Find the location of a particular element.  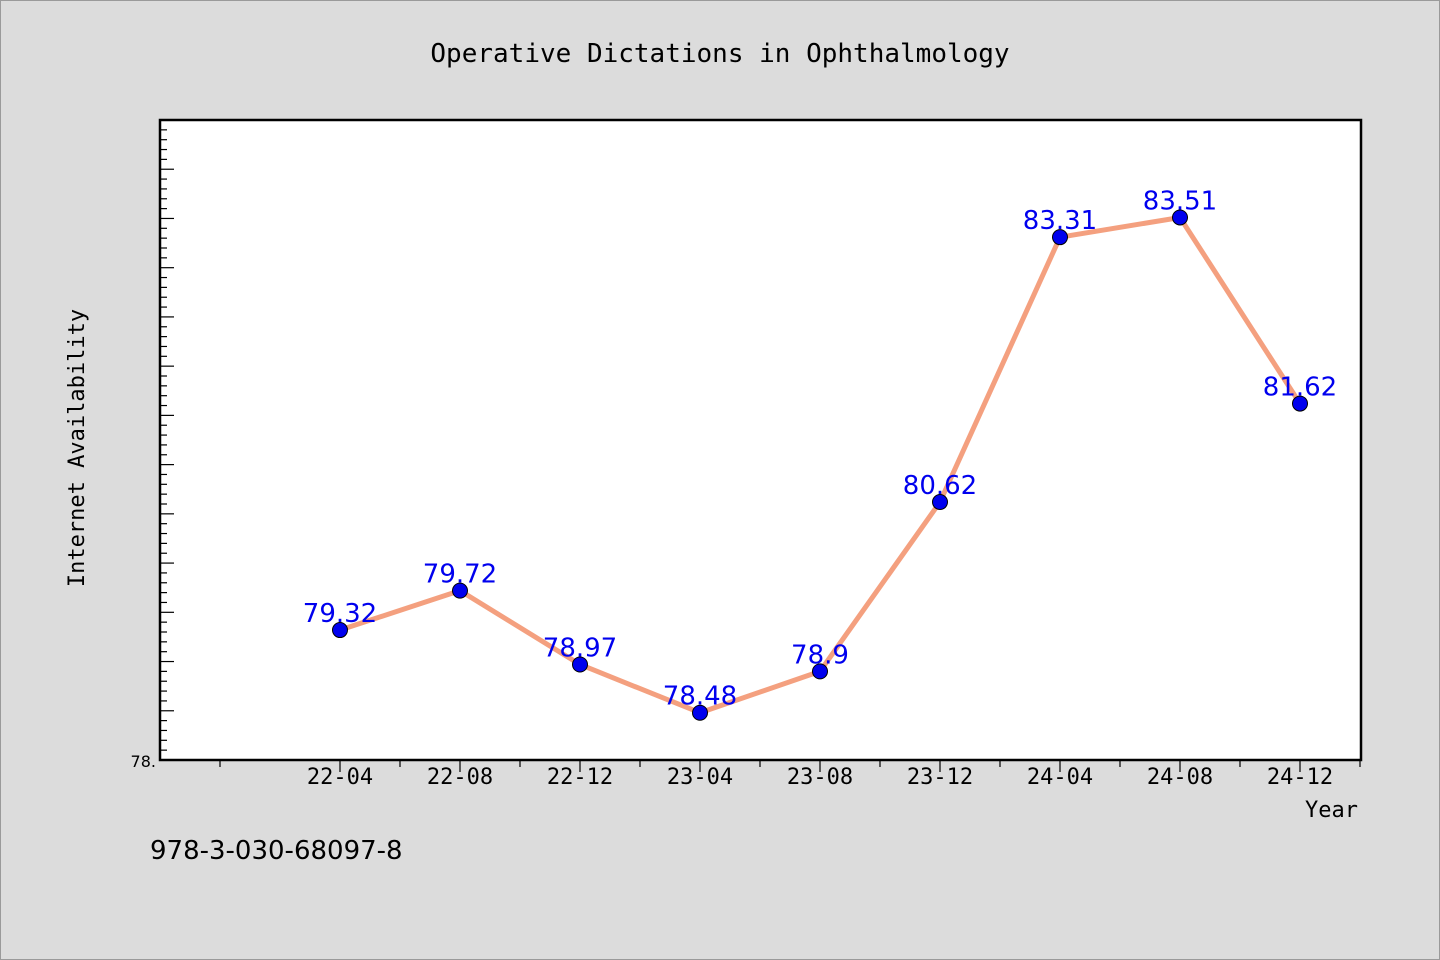

x-tick-label: 24-04 is located at coordinates (1060, 777).